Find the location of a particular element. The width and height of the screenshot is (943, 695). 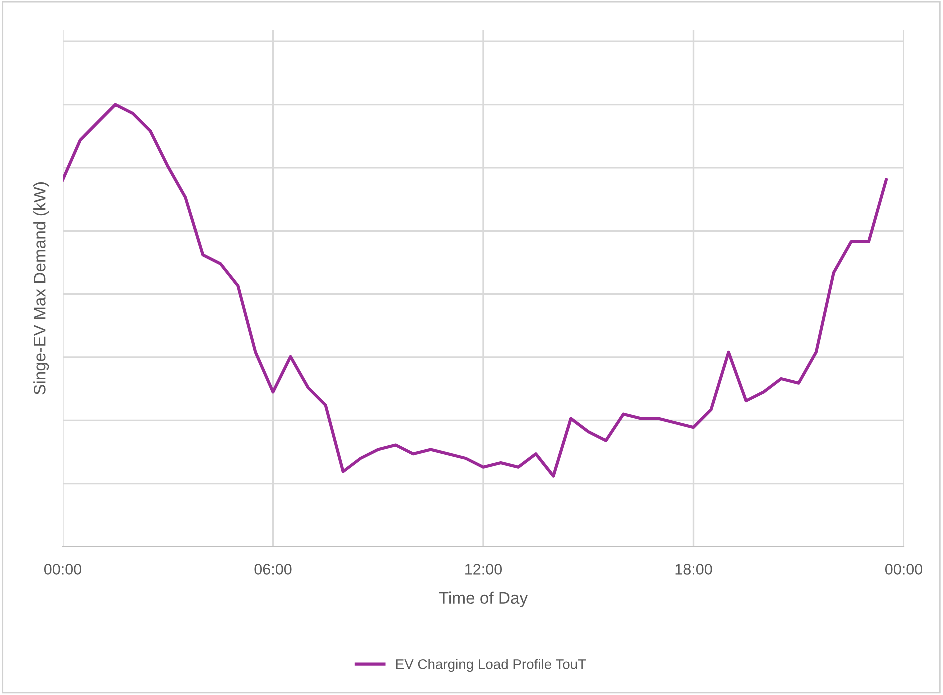

x-tick-label: 06:00 is located at coordinates (273, 569).